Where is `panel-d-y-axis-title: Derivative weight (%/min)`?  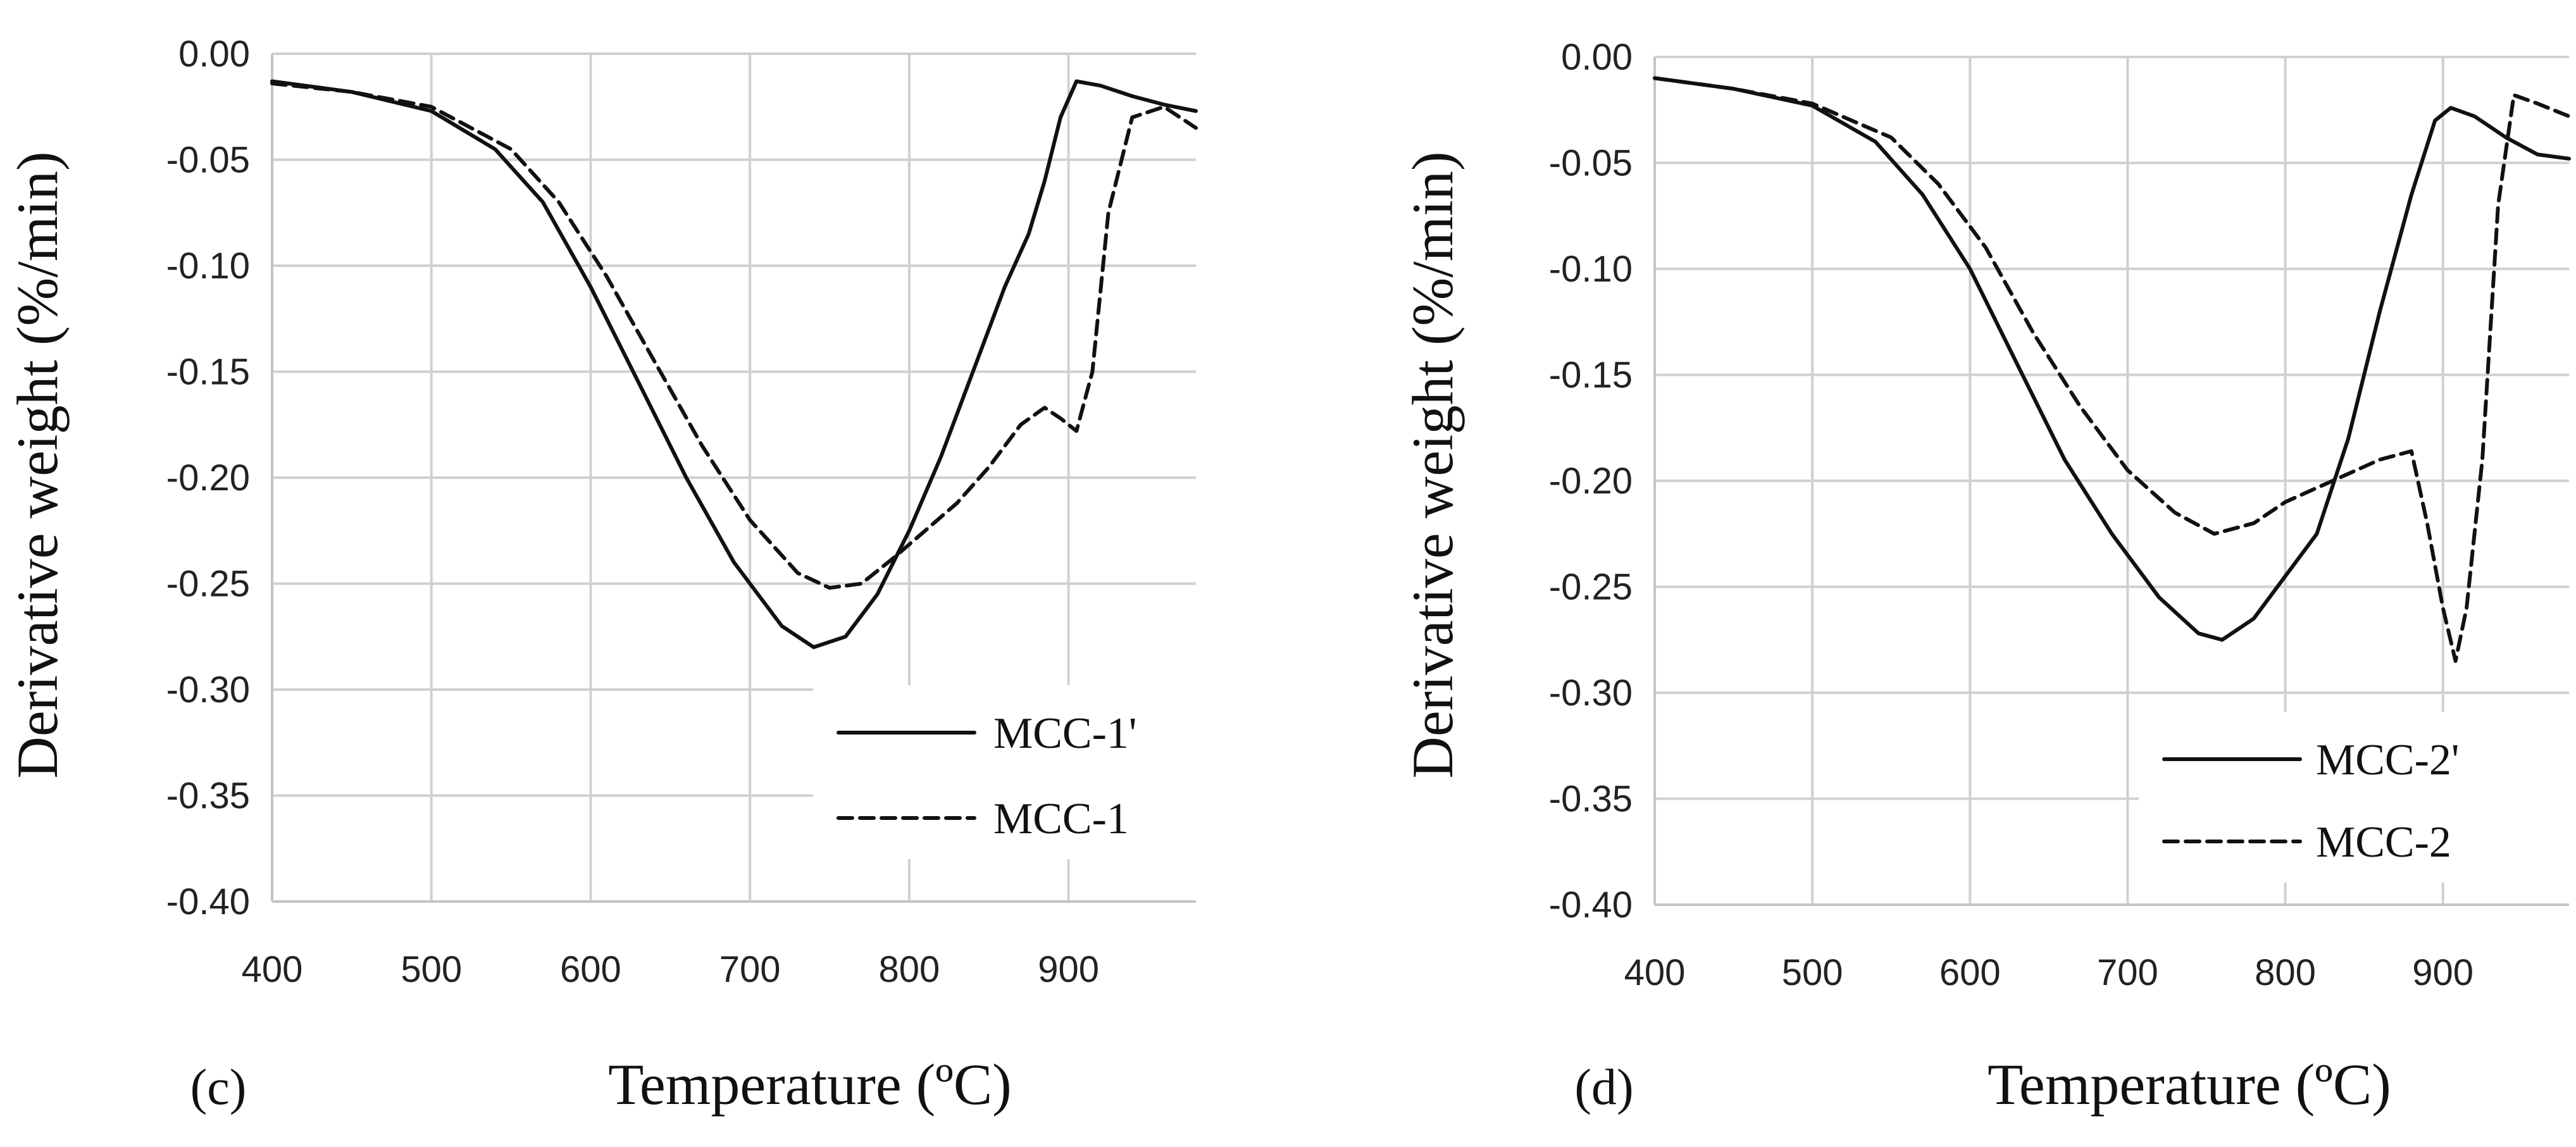 panel-d-y-axis-title: Derivative weight (%/min) is located at coordinates (1432, 464).